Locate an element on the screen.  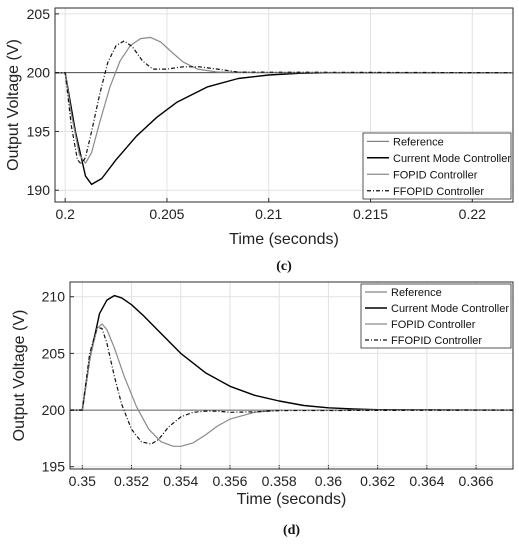
x-tick-label: 0.2 is located at coordinates (65, 214).